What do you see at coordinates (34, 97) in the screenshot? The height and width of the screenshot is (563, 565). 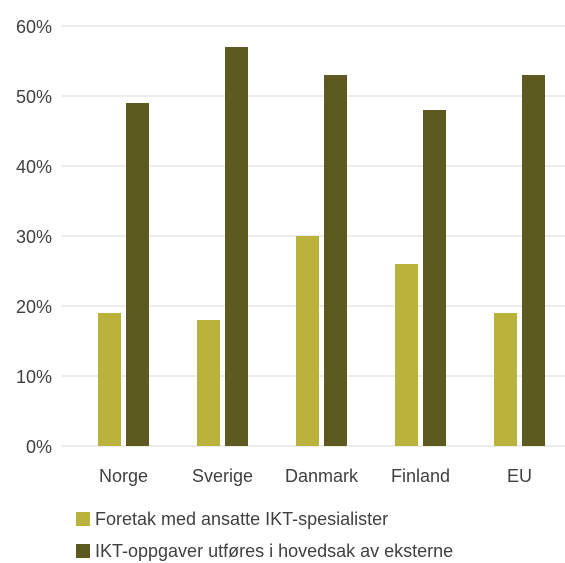 I see `y-tick-label: 50%` at bounding box center [34, 97].